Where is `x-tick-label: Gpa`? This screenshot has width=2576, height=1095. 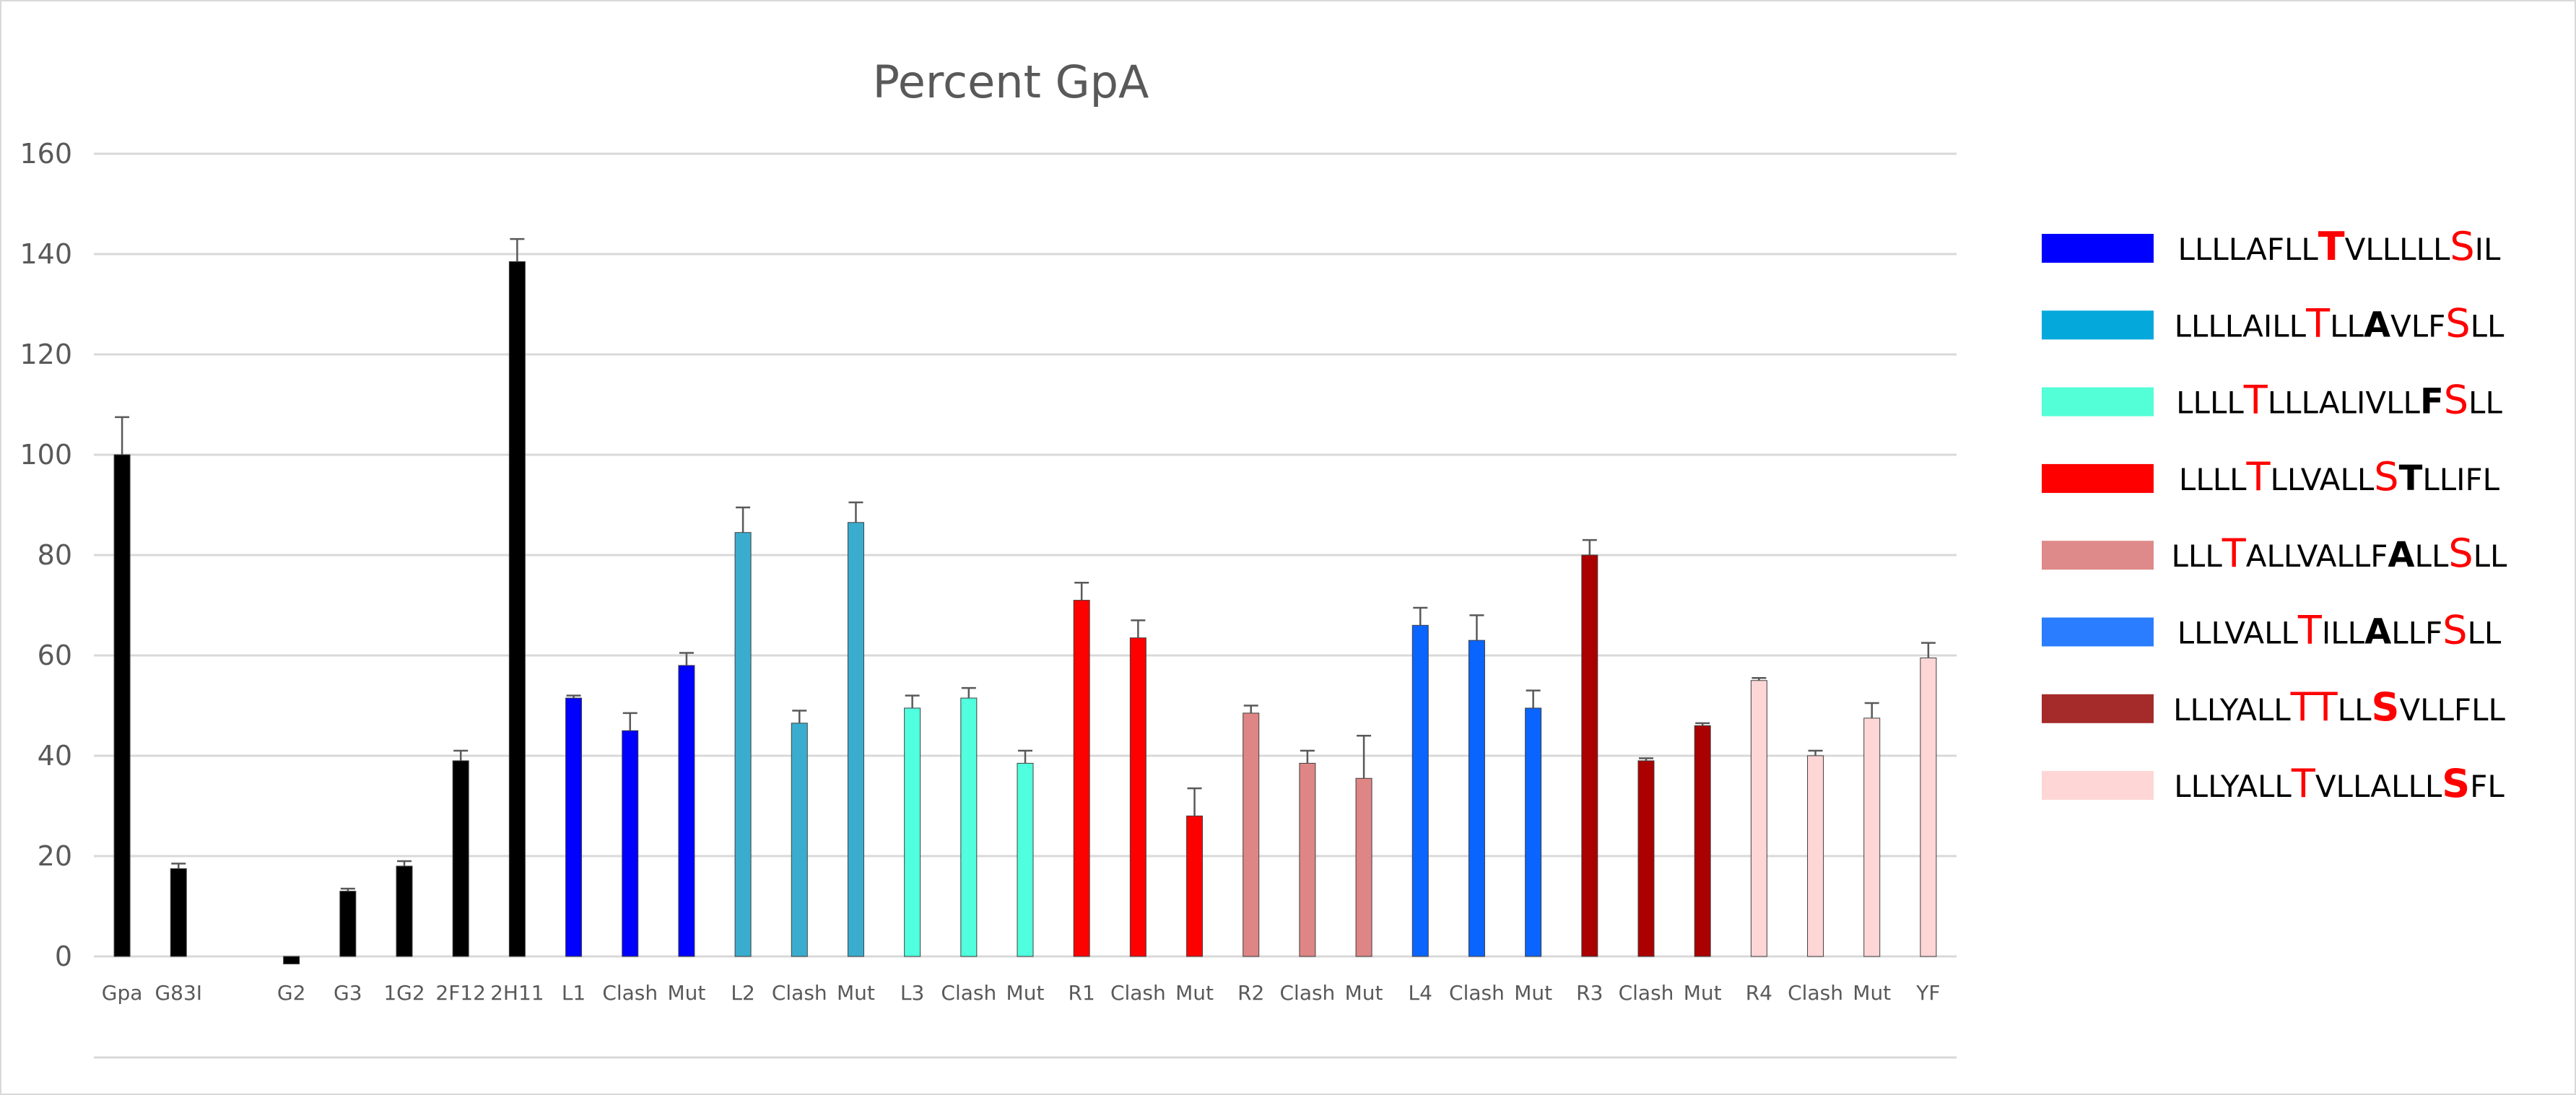 x-tick-label: Gpa is located at coordinates (123, 993).